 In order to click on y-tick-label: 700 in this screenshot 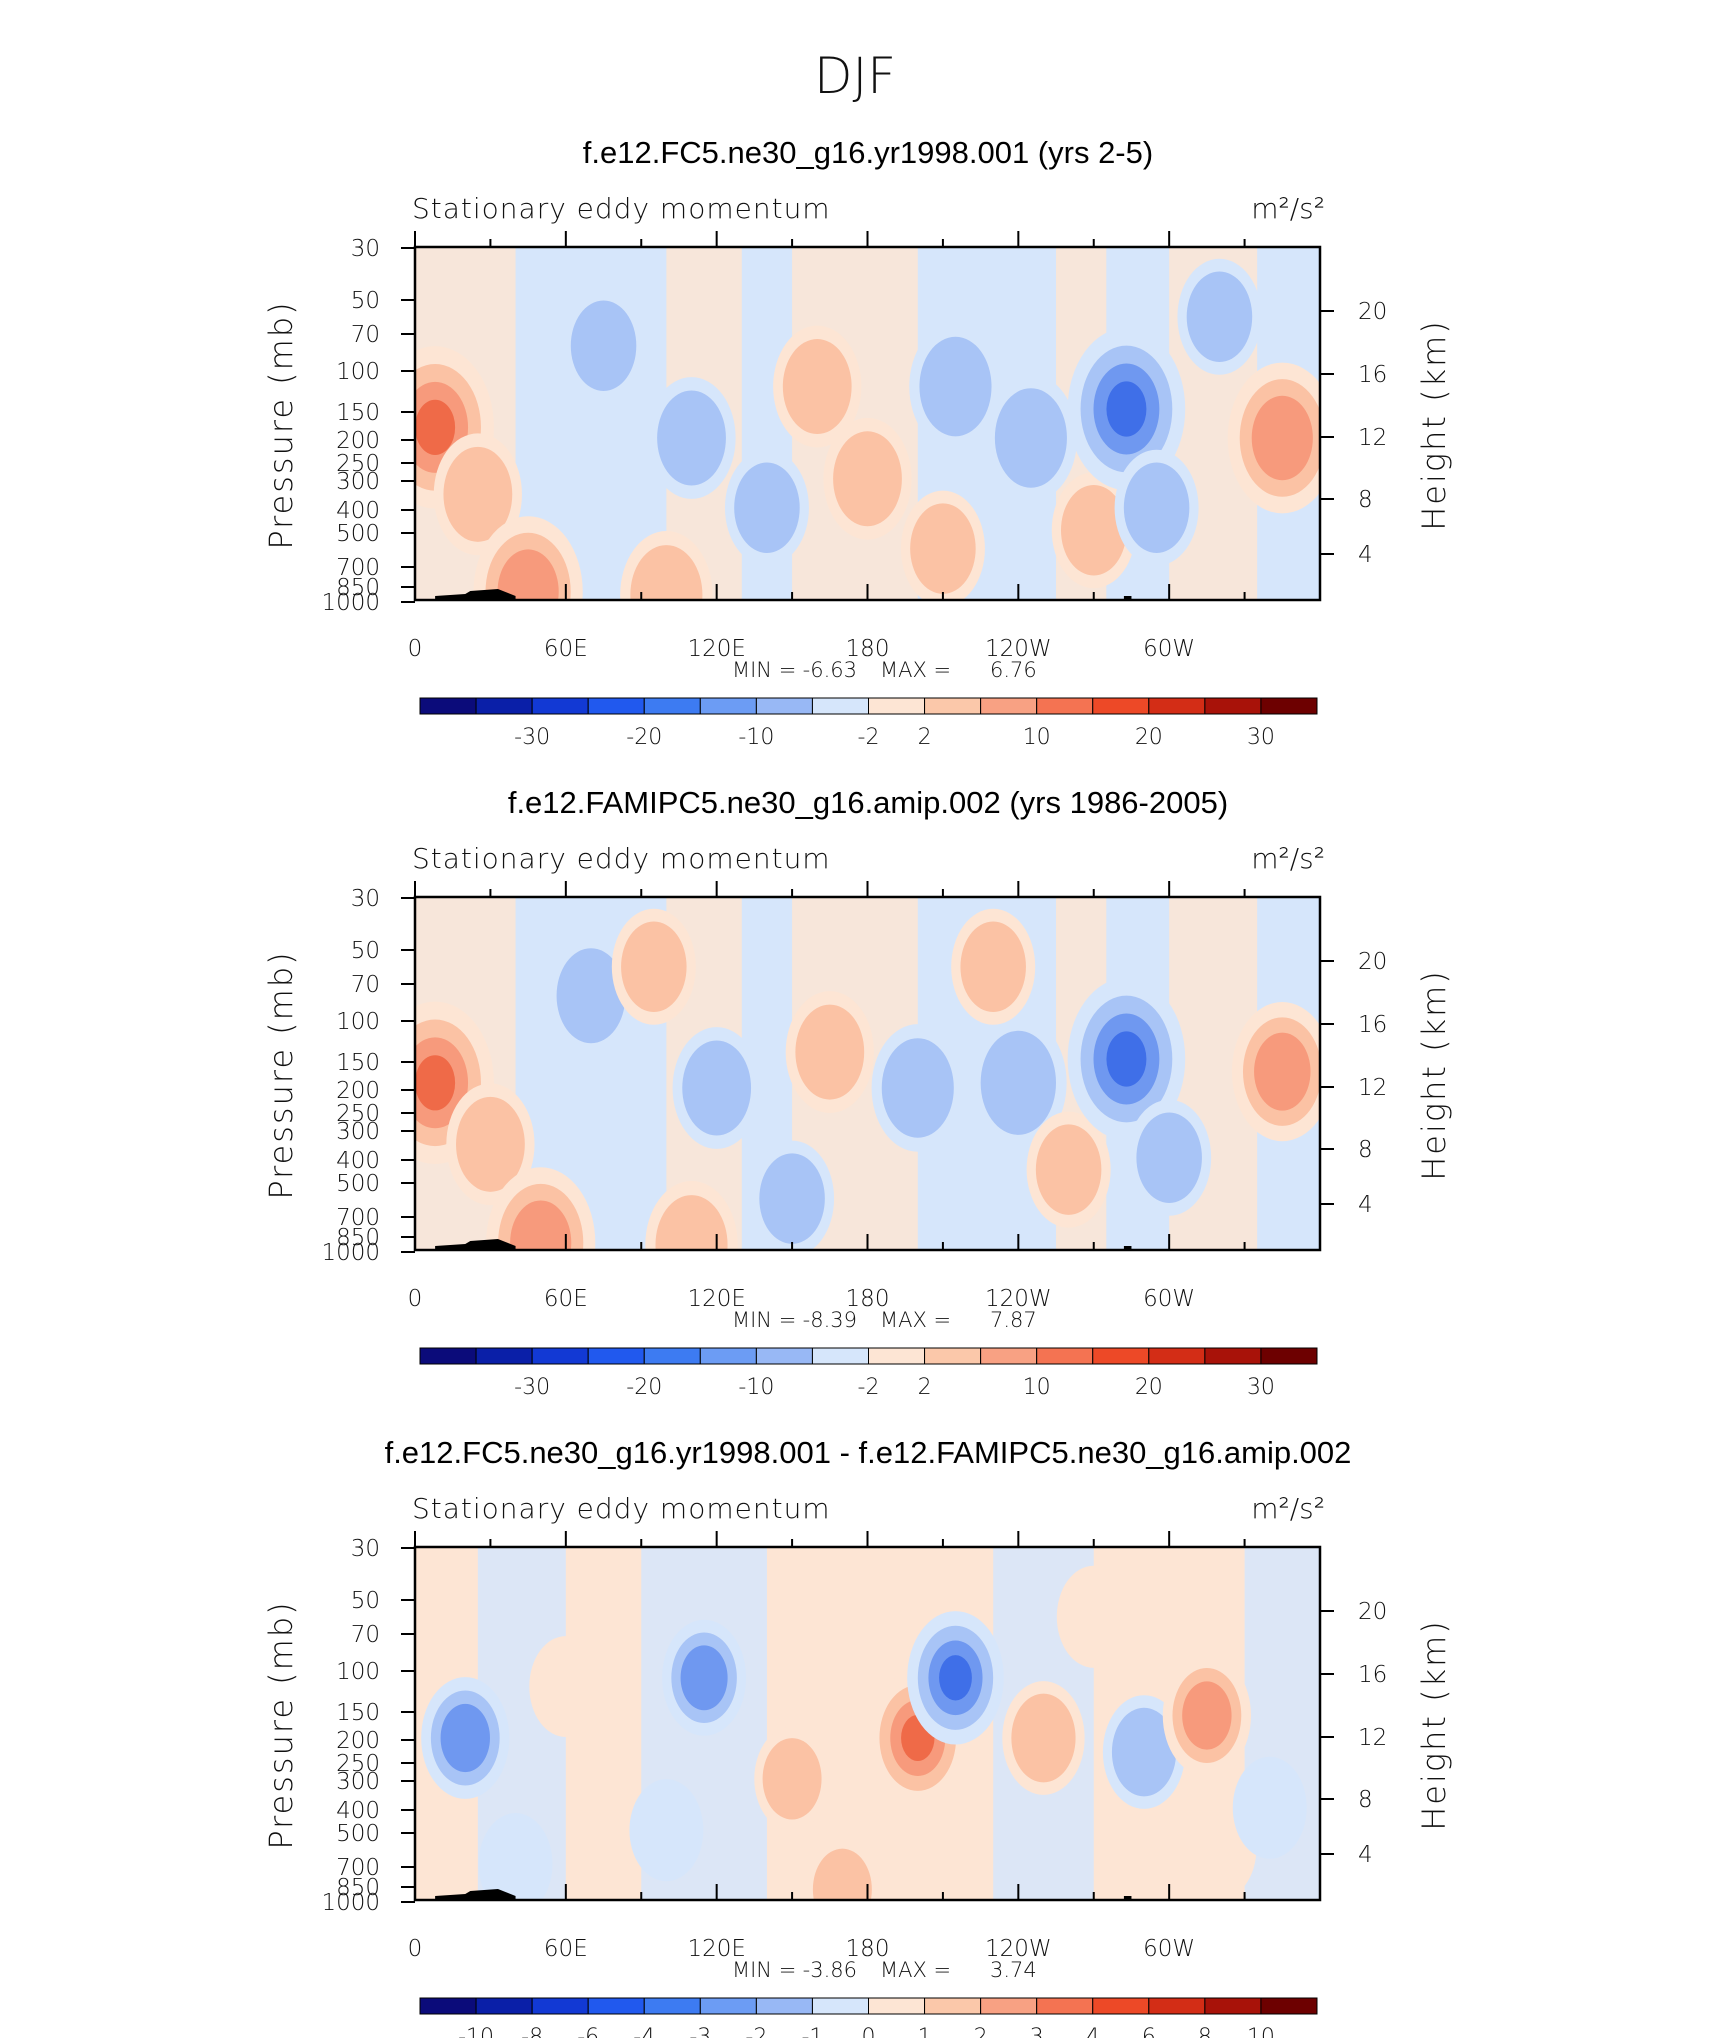, I will do `click(358, 1218)`.